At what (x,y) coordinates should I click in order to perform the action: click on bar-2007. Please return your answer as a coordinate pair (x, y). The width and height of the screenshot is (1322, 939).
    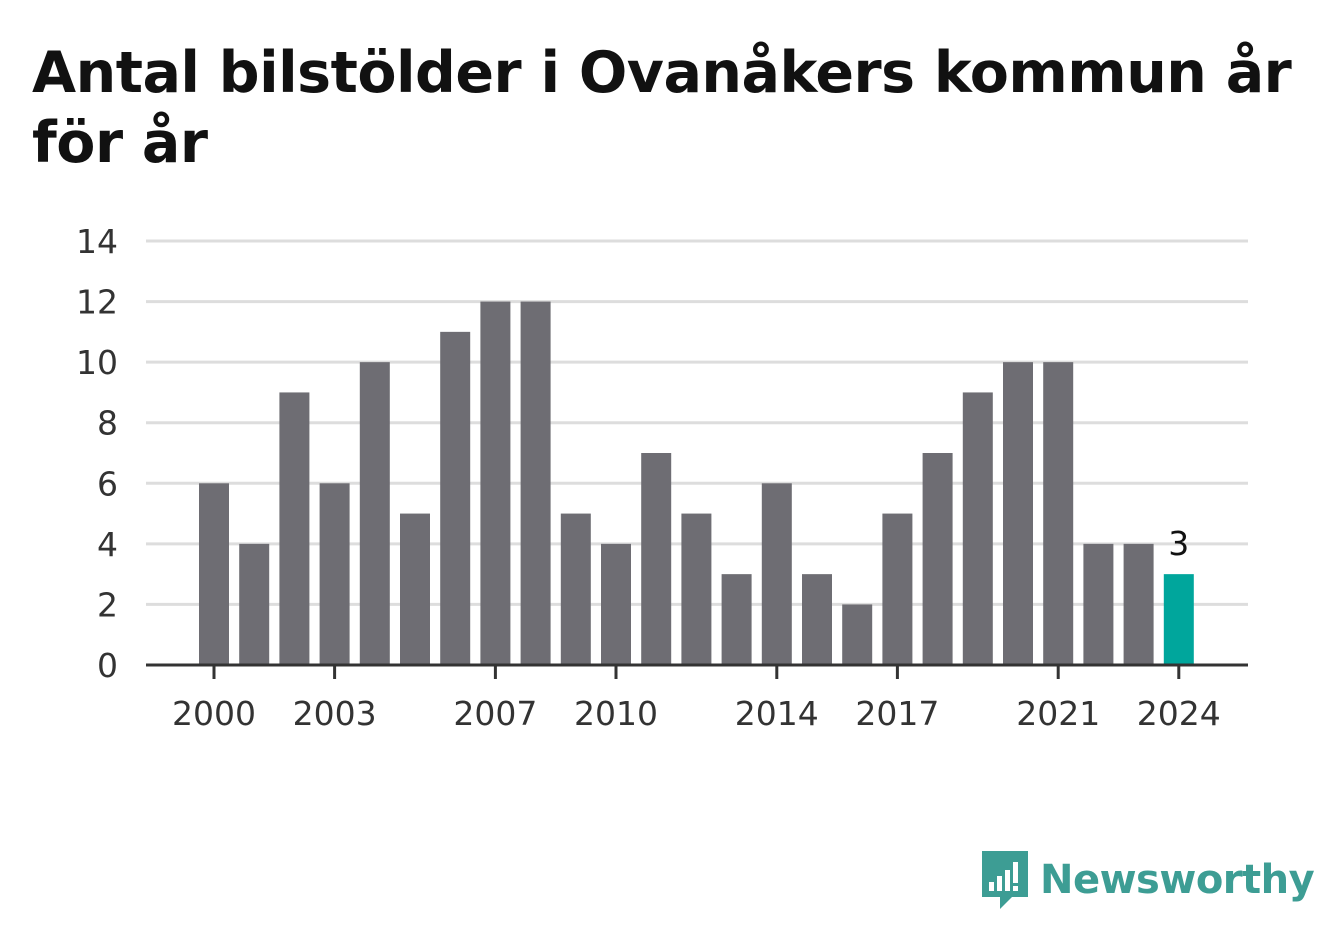
    Looking at the image, I should click on (495, 483).